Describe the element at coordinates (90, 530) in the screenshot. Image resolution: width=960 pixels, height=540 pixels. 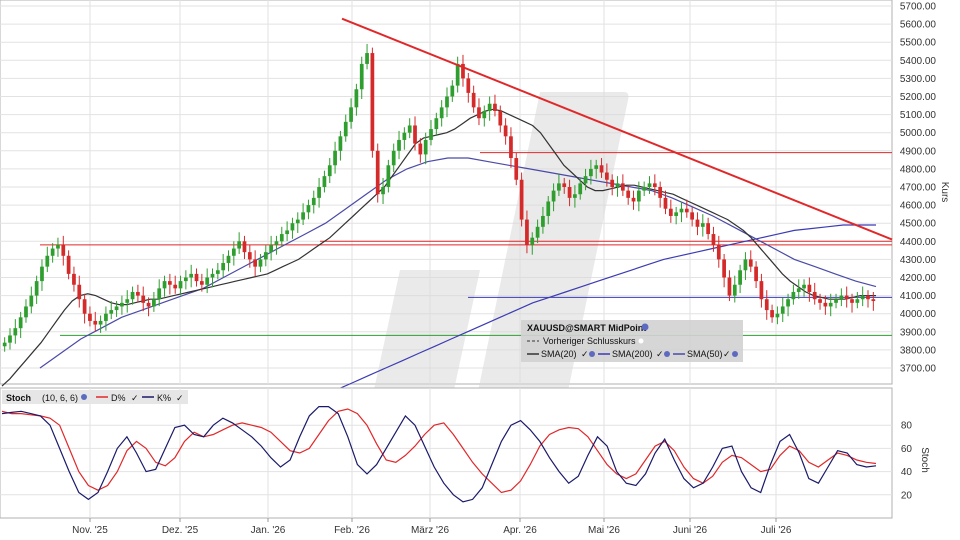
I see `x-tick-label: Nov. '25` at that location.